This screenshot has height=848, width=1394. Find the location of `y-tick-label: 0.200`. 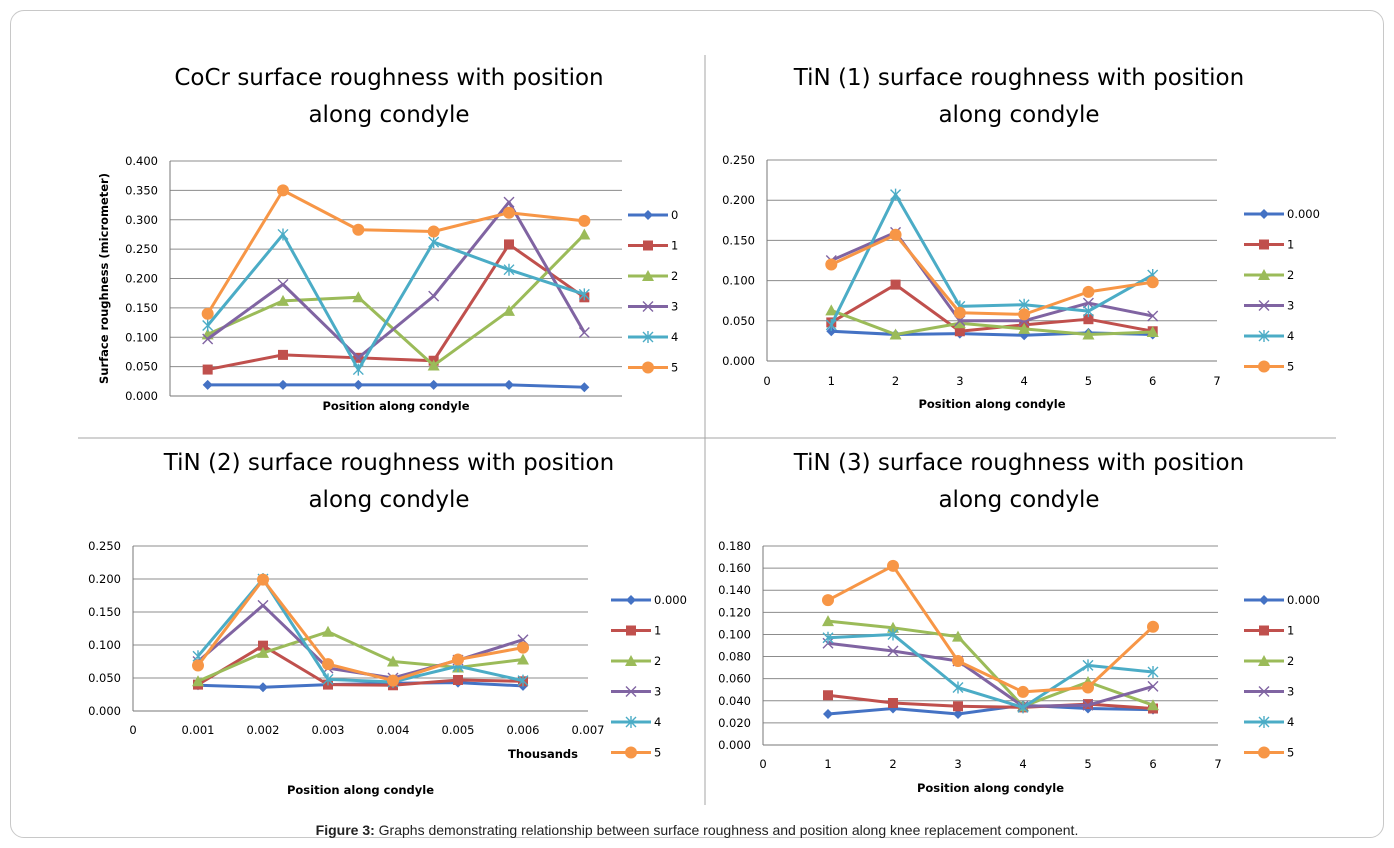

y-tick-label: 0.200 is located at coordinates (141, 279).